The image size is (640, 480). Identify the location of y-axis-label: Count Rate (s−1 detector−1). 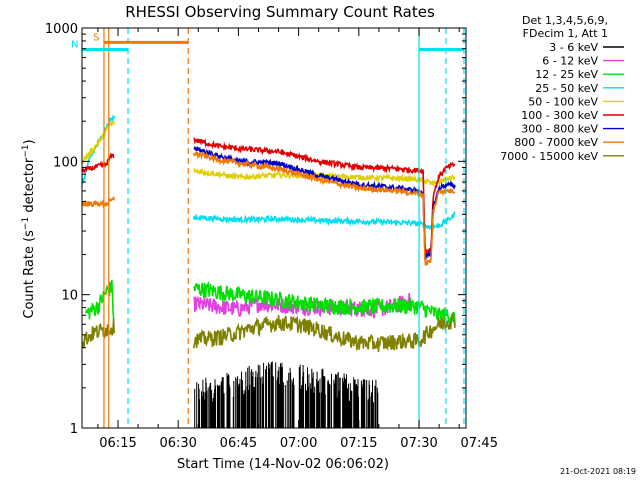
(29, 228).